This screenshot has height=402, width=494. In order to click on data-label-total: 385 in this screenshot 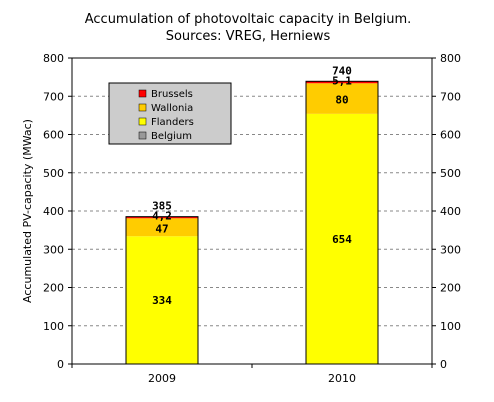, I will do `click(162, 206)`.